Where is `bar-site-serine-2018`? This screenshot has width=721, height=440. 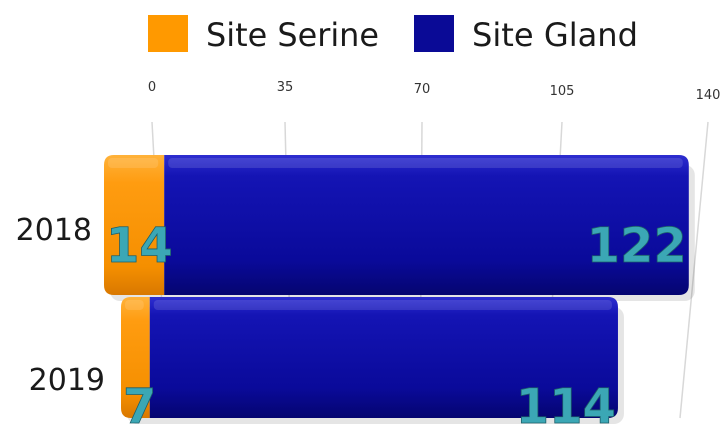 bar-site-serine-2018 is located at coordinates (134, 225).